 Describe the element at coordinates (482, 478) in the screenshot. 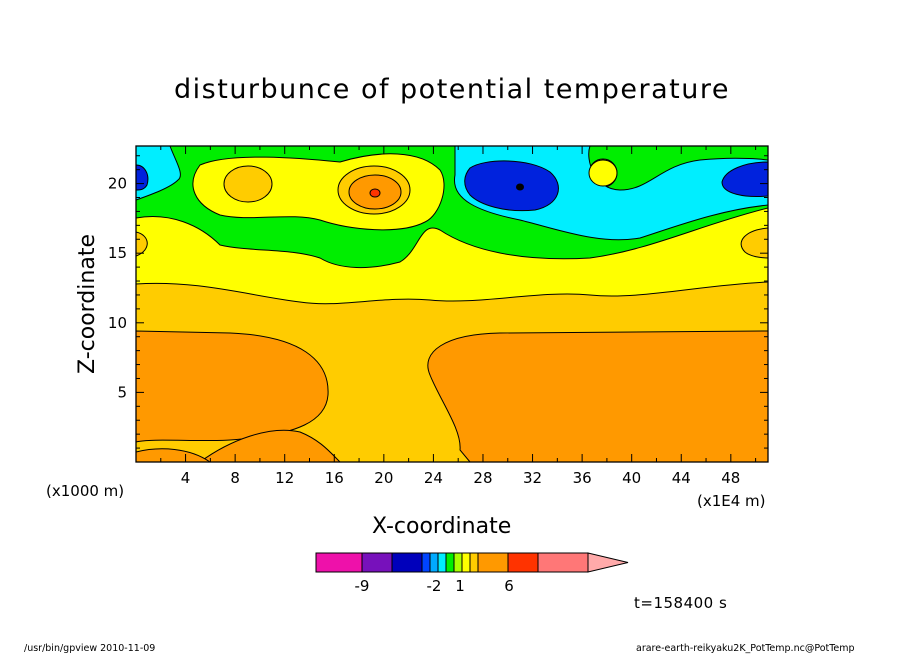

I see `x-tick-label: 28` at that location.